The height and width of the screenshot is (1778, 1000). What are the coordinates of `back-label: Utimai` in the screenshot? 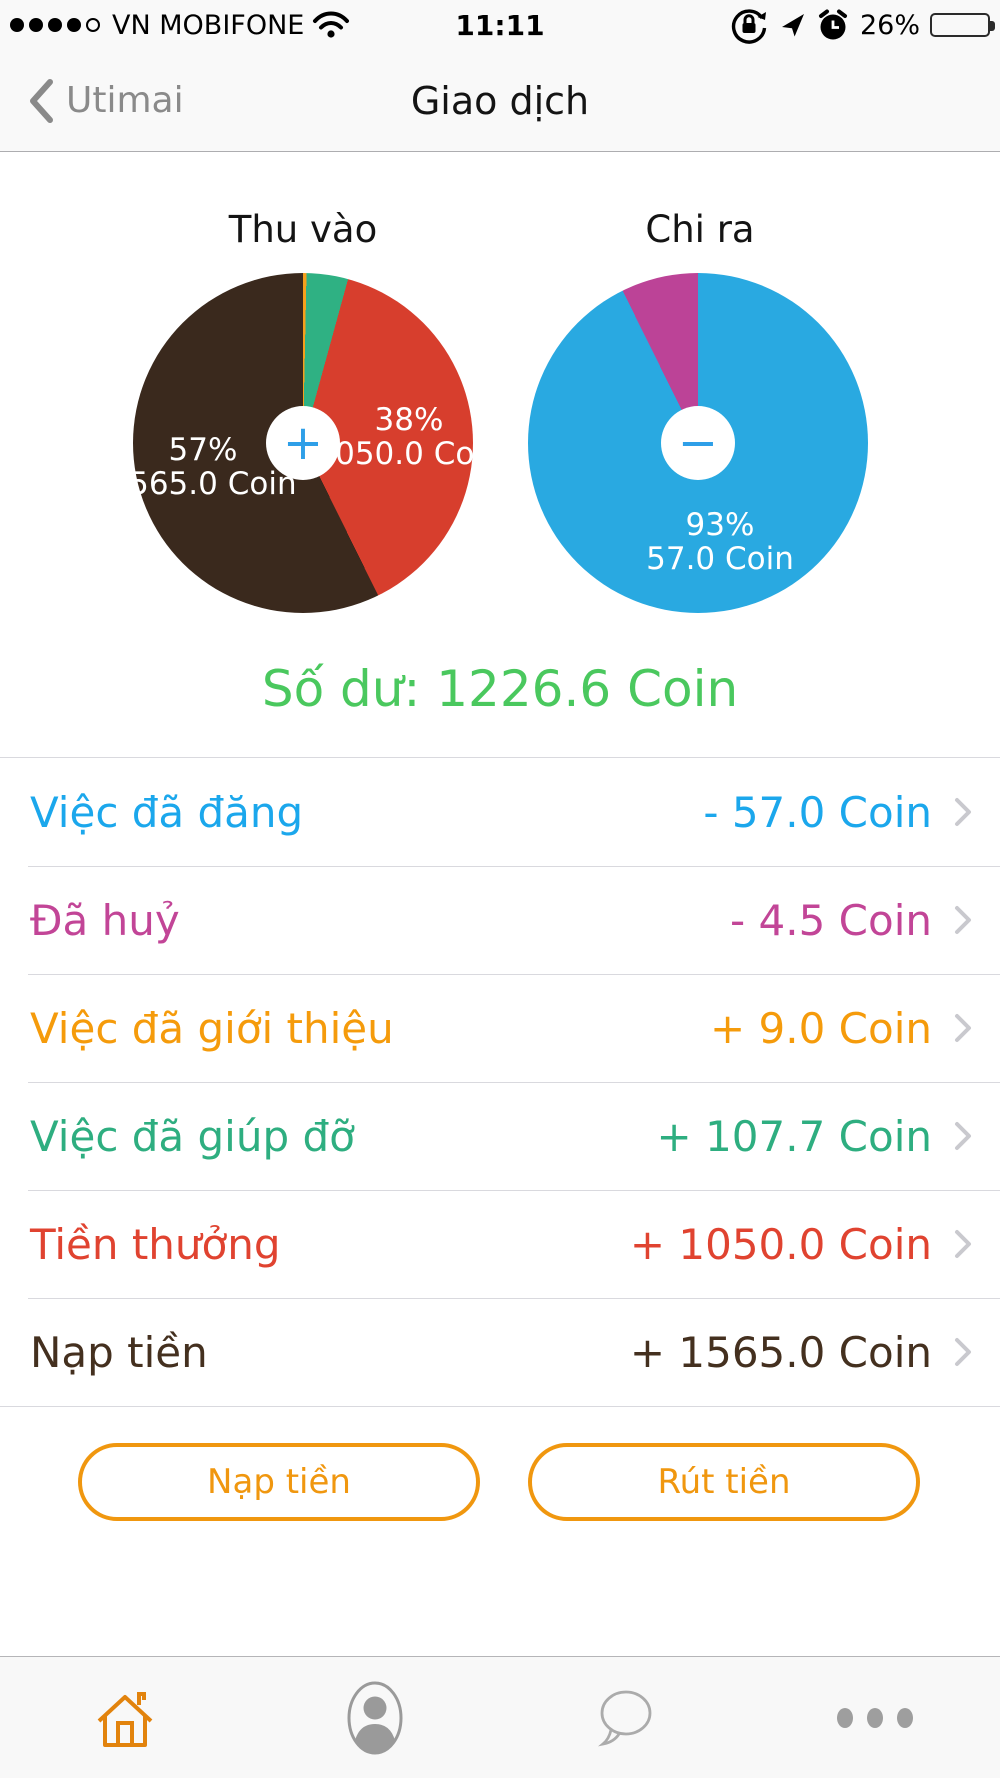 It's located at (125, 100).